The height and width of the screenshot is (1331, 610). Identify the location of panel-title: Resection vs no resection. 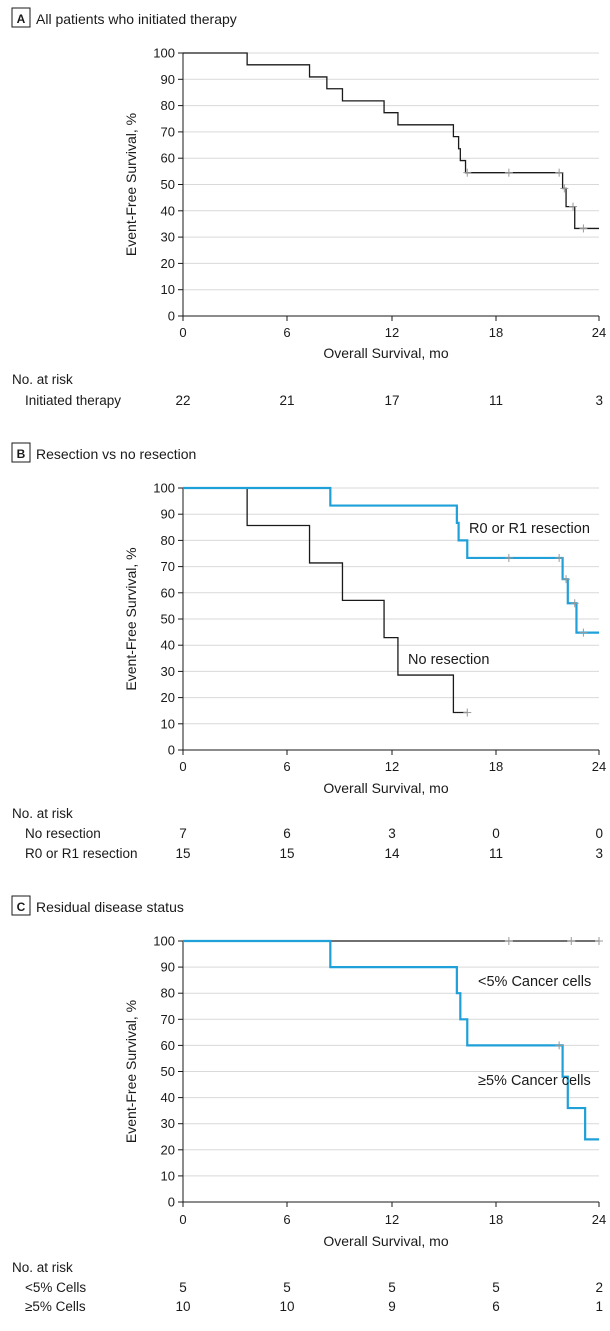
(116, 454).